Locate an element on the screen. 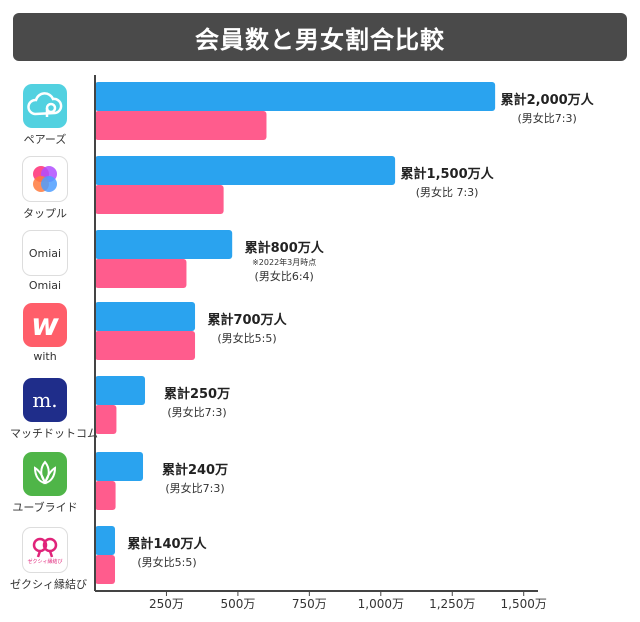 Image resolution: width=640 pixels, height=622 pixels. bar-ratio-label: (男女比 7:3) is located at coordinates (447, 192).